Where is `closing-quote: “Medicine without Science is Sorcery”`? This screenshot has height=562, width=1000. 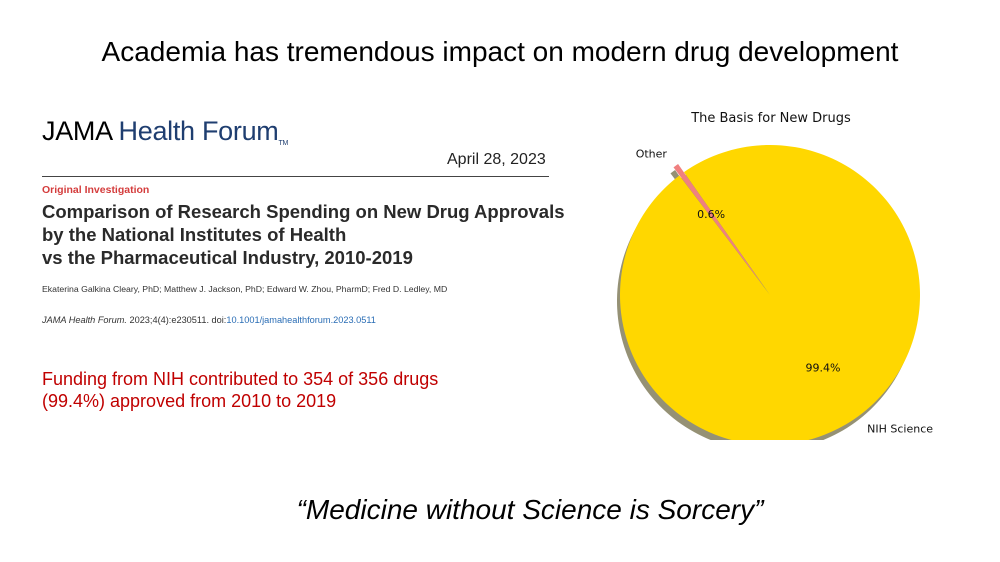 closing-quote: “Medicine without Science is Sorcery” is located at coordinates (530, 509).